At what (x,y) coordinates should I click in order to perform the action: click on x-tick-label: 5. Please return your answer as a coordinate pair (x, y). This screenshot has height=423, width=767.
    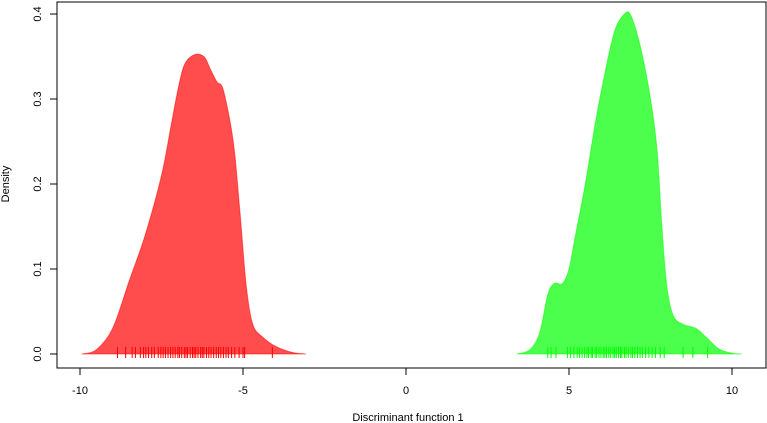
    Looking at the image, I should click on (569, 391).